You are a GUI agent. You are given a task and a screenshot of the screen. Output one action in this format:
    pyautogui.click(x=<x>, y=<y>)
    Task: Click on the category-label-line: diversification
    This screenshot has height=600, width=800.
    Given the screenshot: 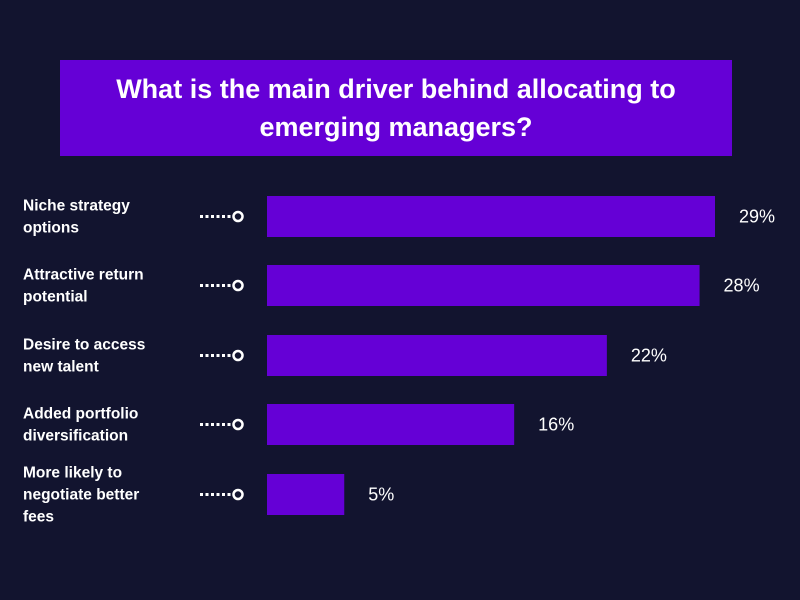 What is the action you would take?
    pyautogui.click(x=75, y=436)
    